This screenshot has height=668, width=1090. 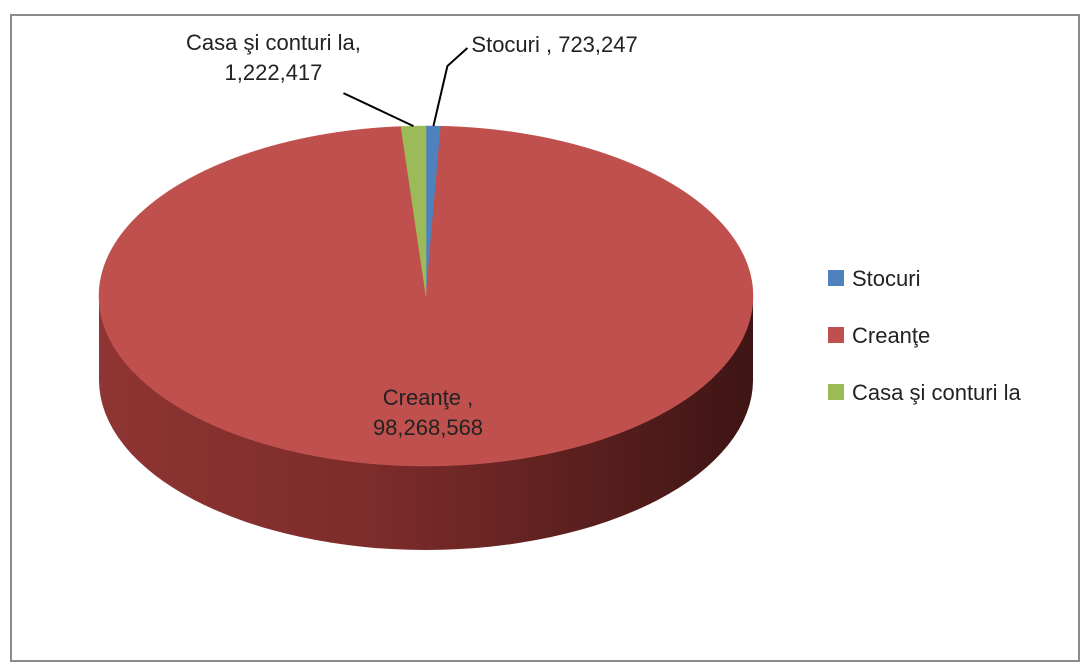 What do you see at coordinates (450, 87) in the screenshot?
I see `leader-line-stocuri` at bounding box center [450, 87].